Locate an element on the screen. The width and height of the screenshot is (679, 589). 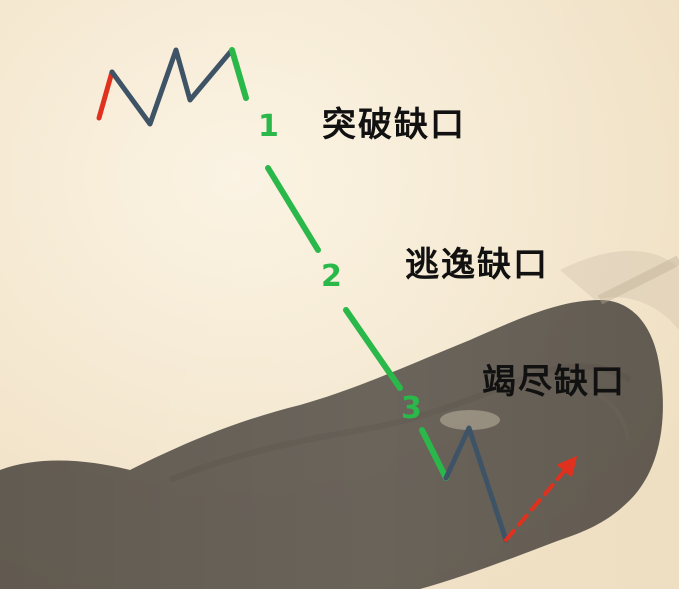
gap-number-3: 3 is located at coordinates (411, 408).